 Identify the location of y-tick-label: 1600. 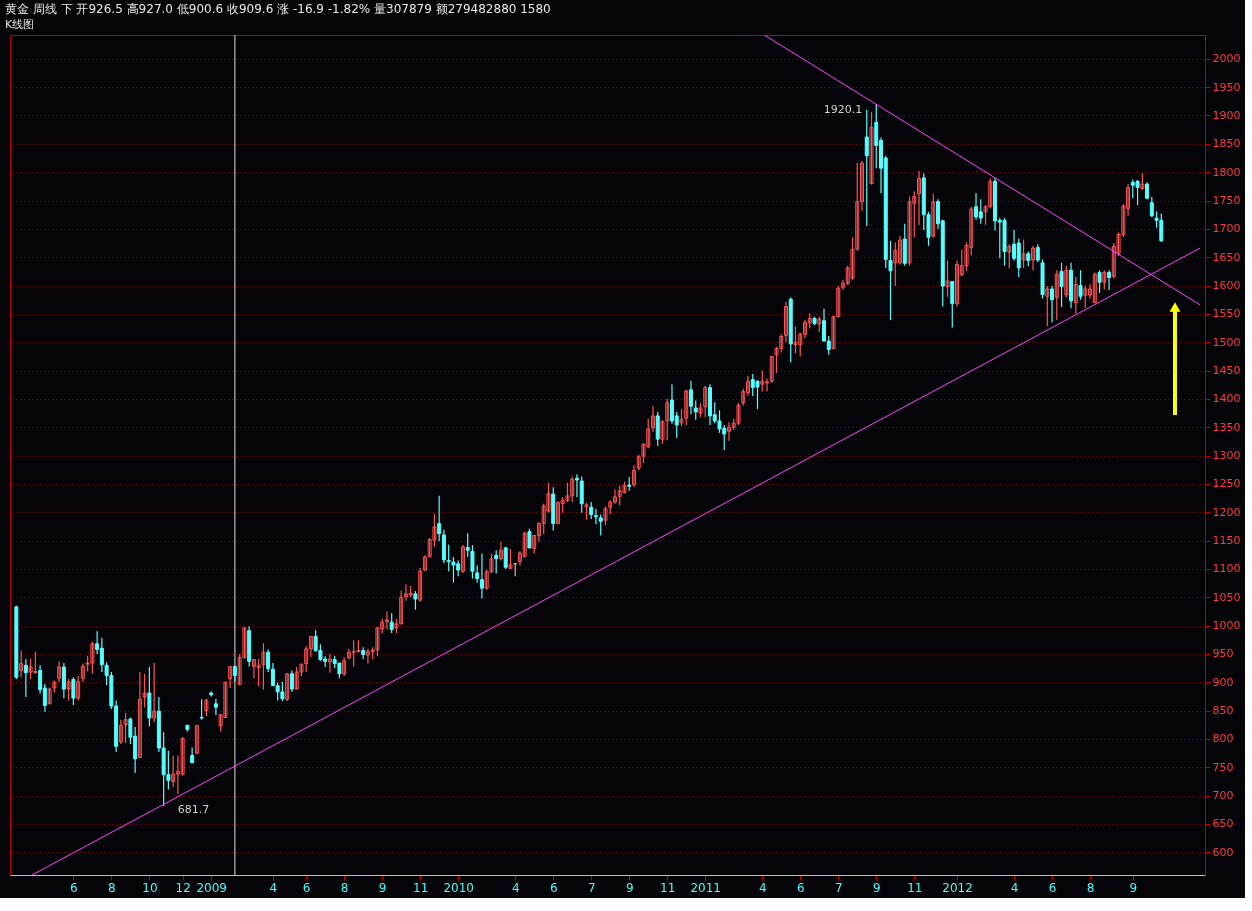
(1226, 286).